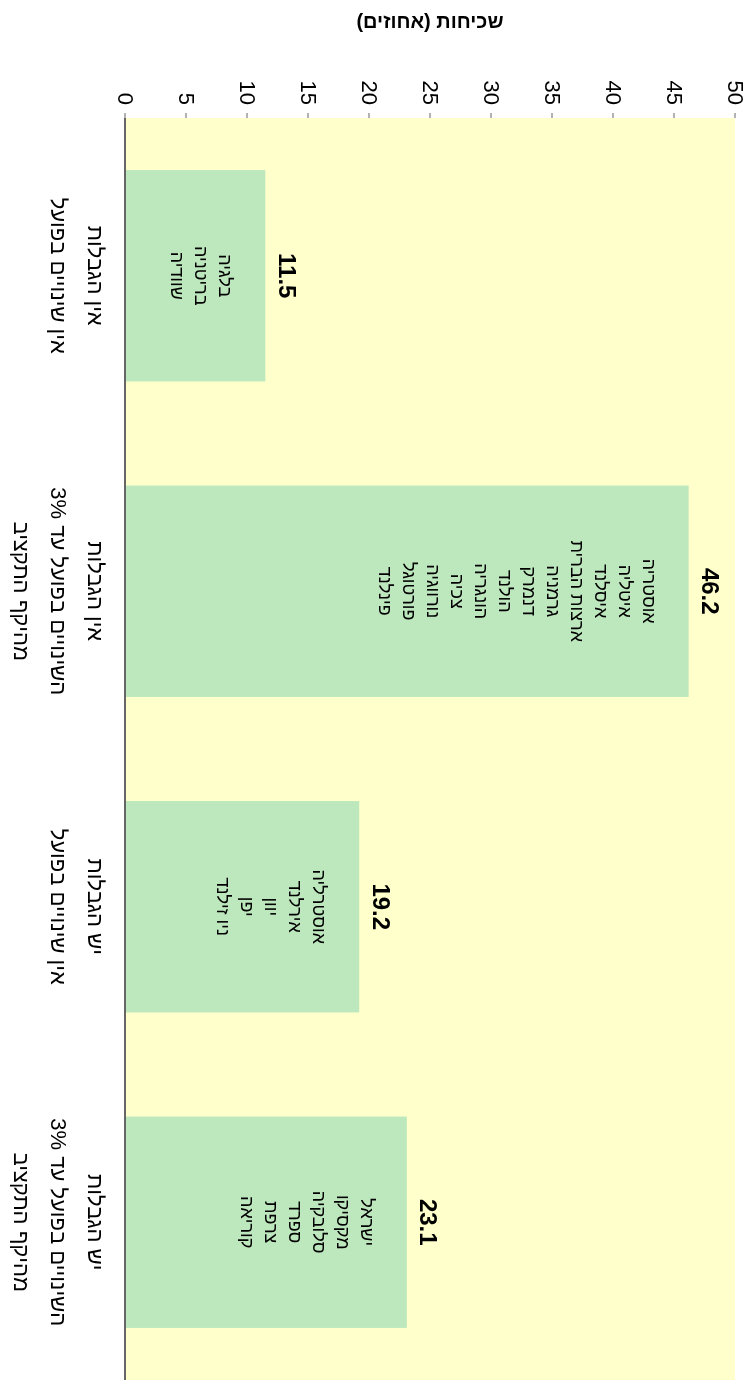 The width and height of the screenshot is (752, 1380). What do you see at coordinates (308, 92) in the screenshot?
I see `x-tick-label: 15` at bounding box center [308, 92].